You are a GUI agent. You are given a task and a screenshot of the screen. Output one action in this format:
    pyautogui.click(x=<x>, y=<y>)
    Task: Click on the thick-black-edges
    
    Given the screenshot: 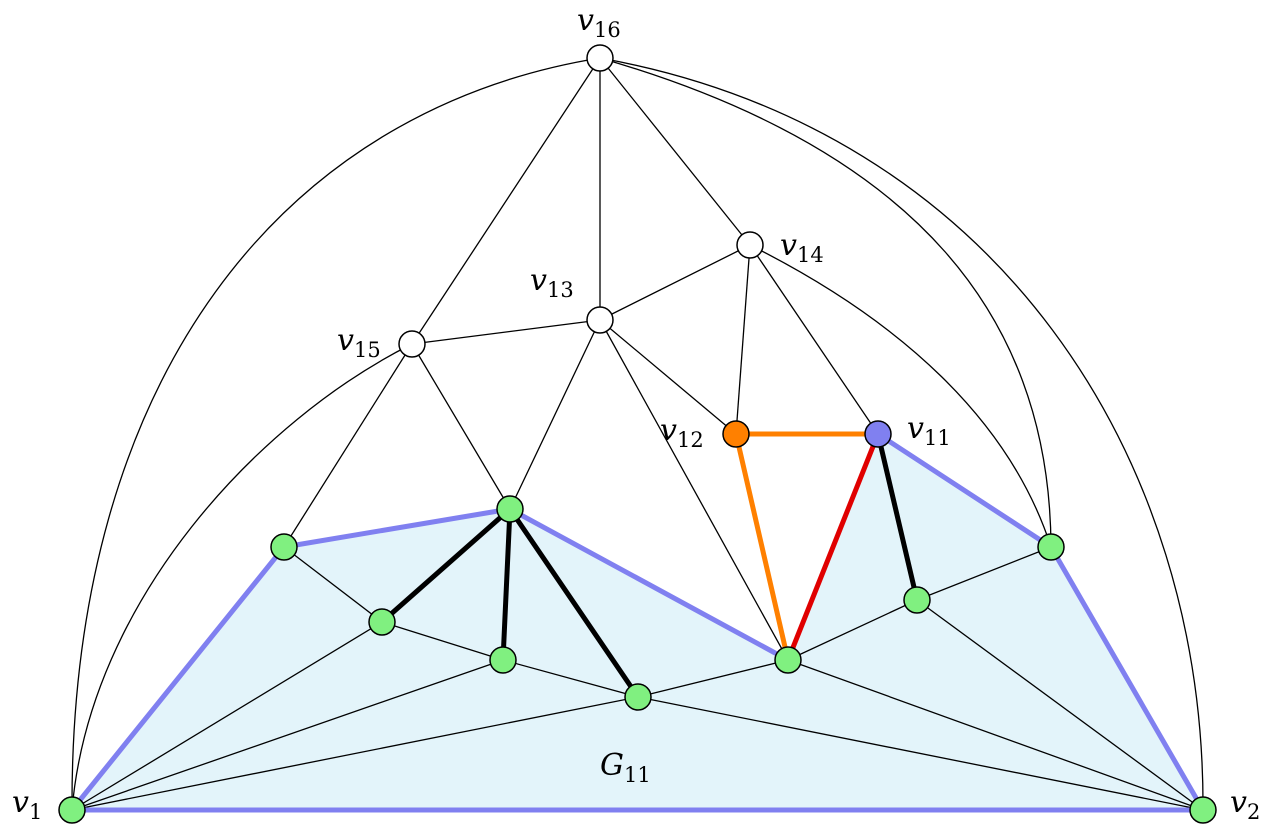 What is the action you would take?
    pyautogui.click(x=649, y=565)
    